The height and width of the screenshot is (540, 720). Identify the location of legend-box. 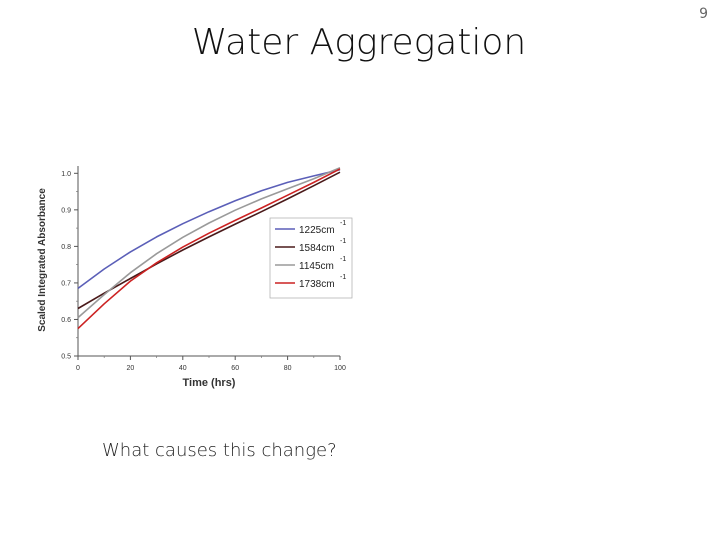
(311, 258).